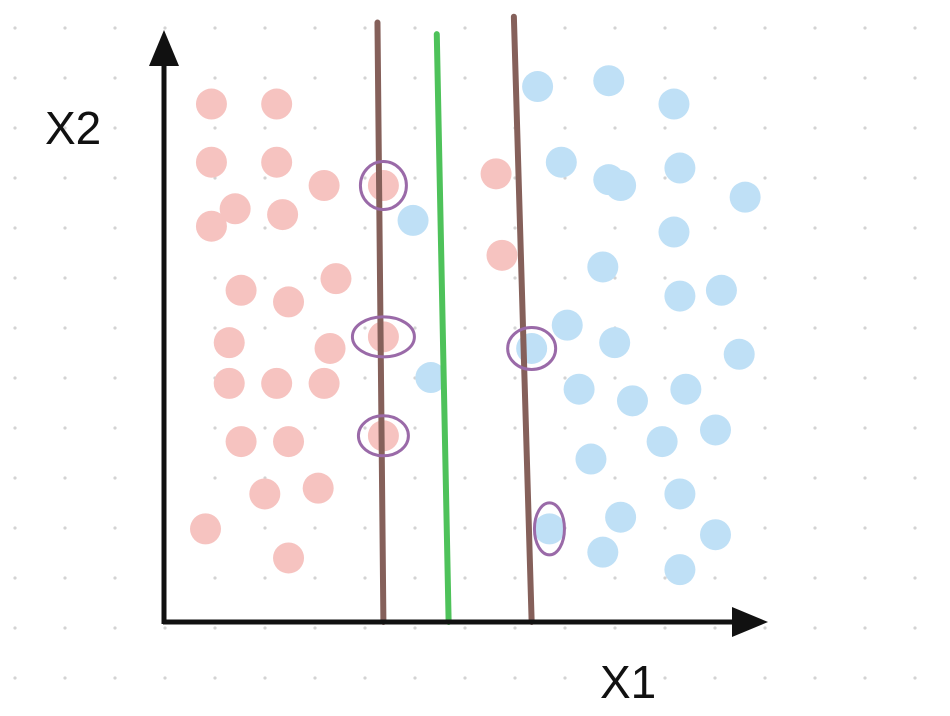 This screenshot has height=716, width=950. What do you see at coordinates (164, 48) in the screenshot?
I see `y-axis-arrowhead` at bounding box center [164, 48].